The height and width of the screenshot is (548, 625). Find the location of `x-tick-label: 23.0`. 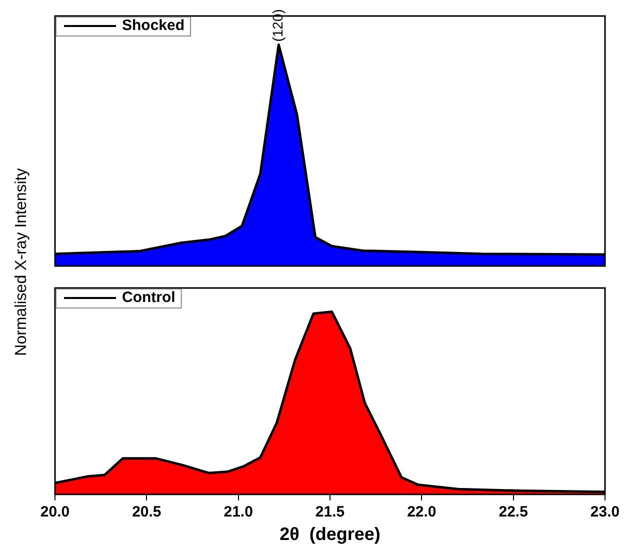

x-tick-label: 23.0 is located at coordinates (605, 512).